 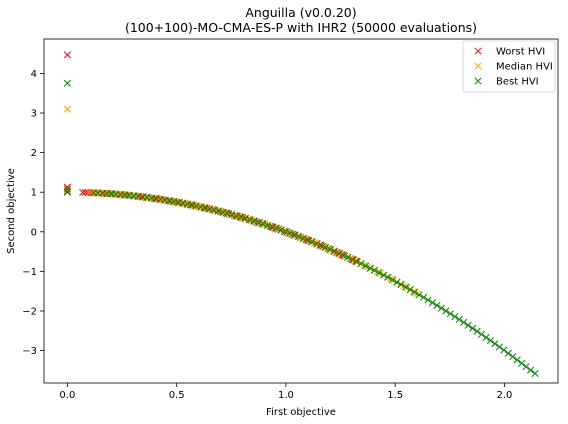 I want to click on best-hvi-legend-marker, so click(x=478, y=81).